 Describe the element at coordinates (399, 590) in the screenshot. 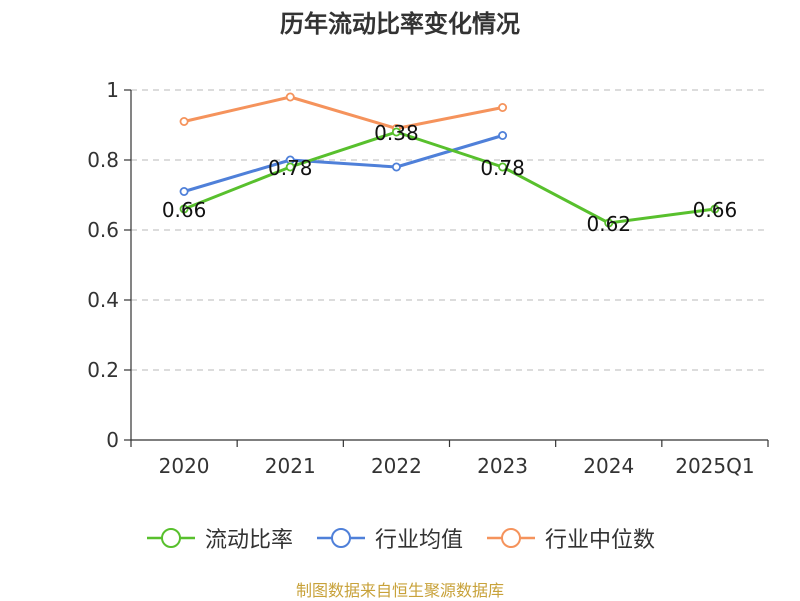

I see `data-source-note: 制图数据来自恒生聚源数据库` at that location.